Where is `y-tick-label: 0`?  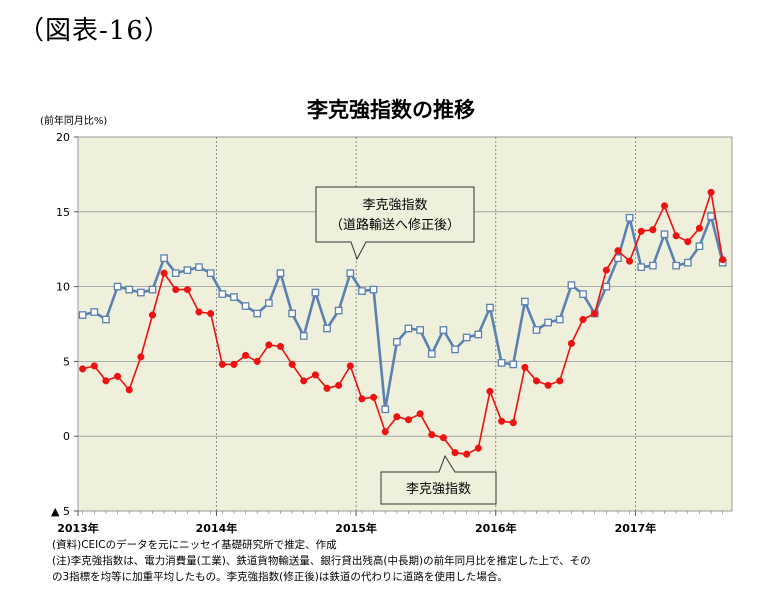 y-tick-label: 0 is located at coordinates (66, 436).